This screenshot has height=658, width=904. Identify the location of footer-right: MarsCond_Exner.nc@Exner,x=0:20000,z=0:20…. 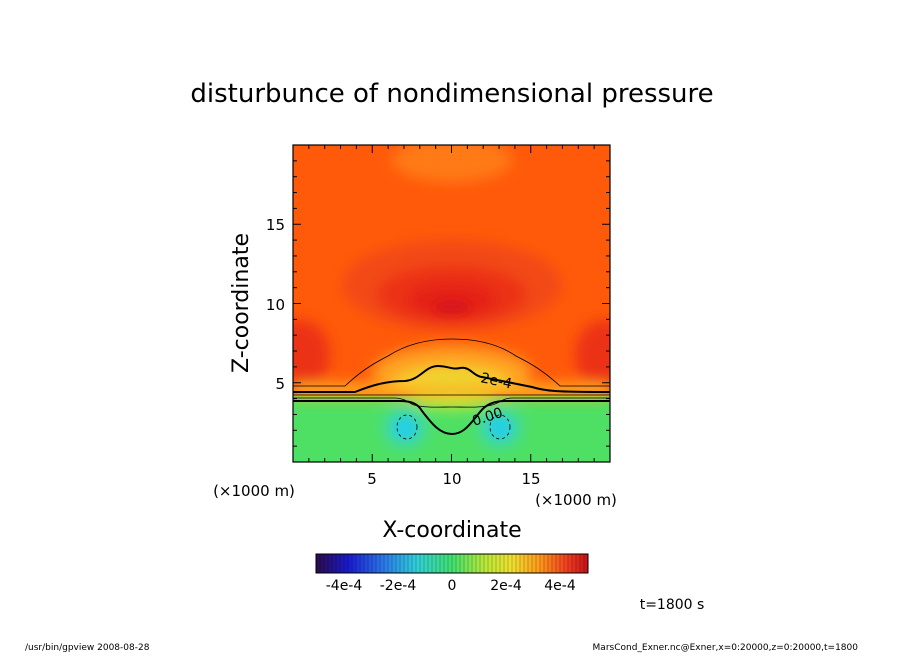
(726, 648).